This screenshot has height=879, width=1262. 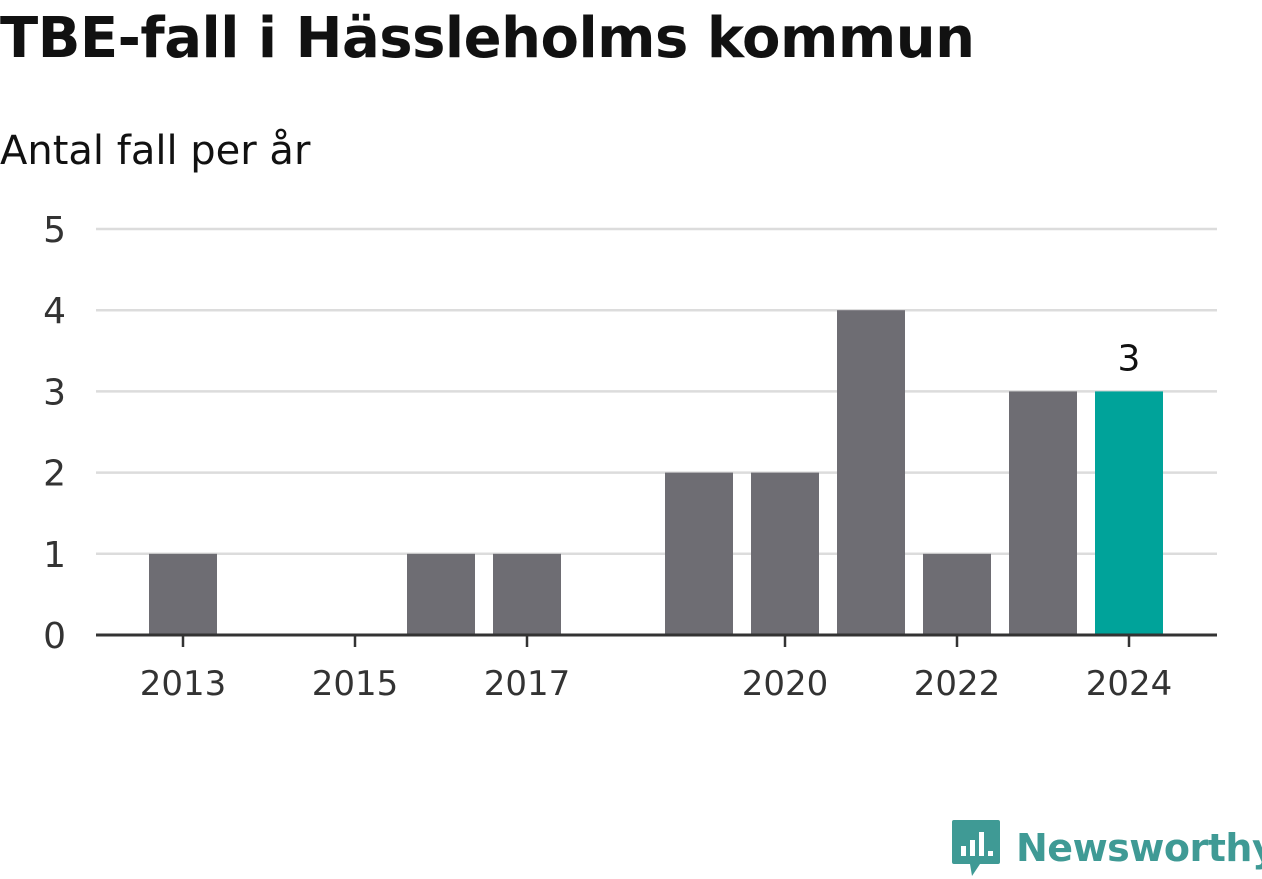 I want to click on brand-logo: Newsworthy, so click(x=1106, y=848).